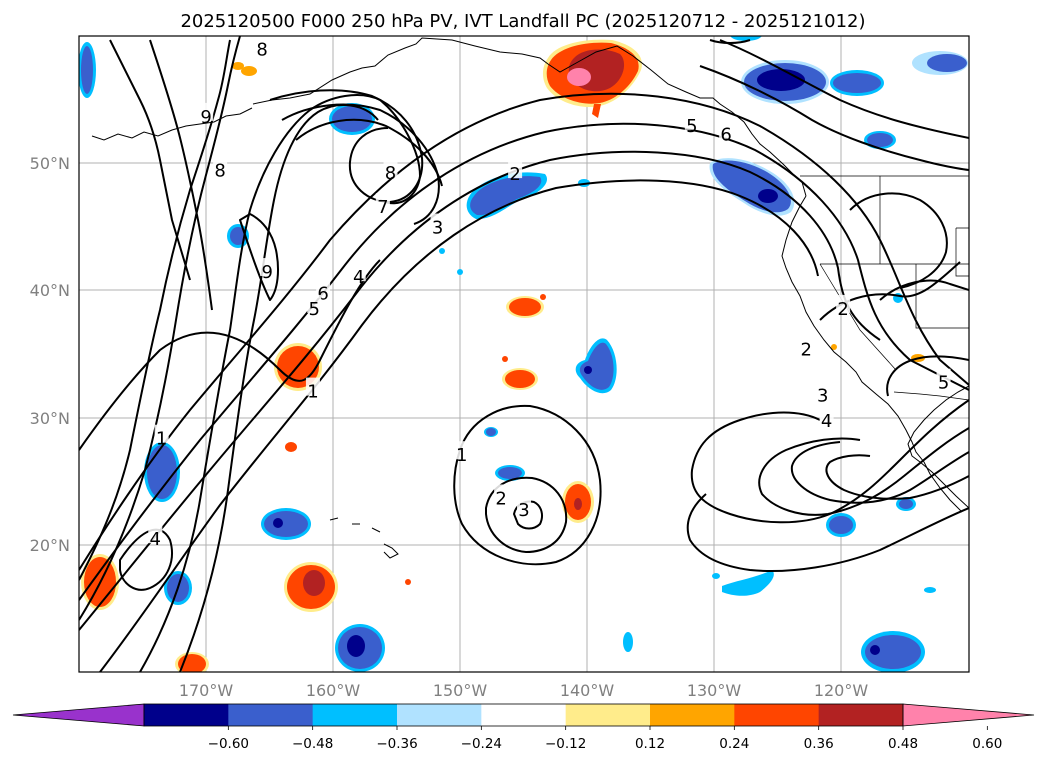  What do you see at coordinates (228, 744) in the screenshot?
I see `colorbar-tick-label: −0.60` at bounding box center [228, 744].